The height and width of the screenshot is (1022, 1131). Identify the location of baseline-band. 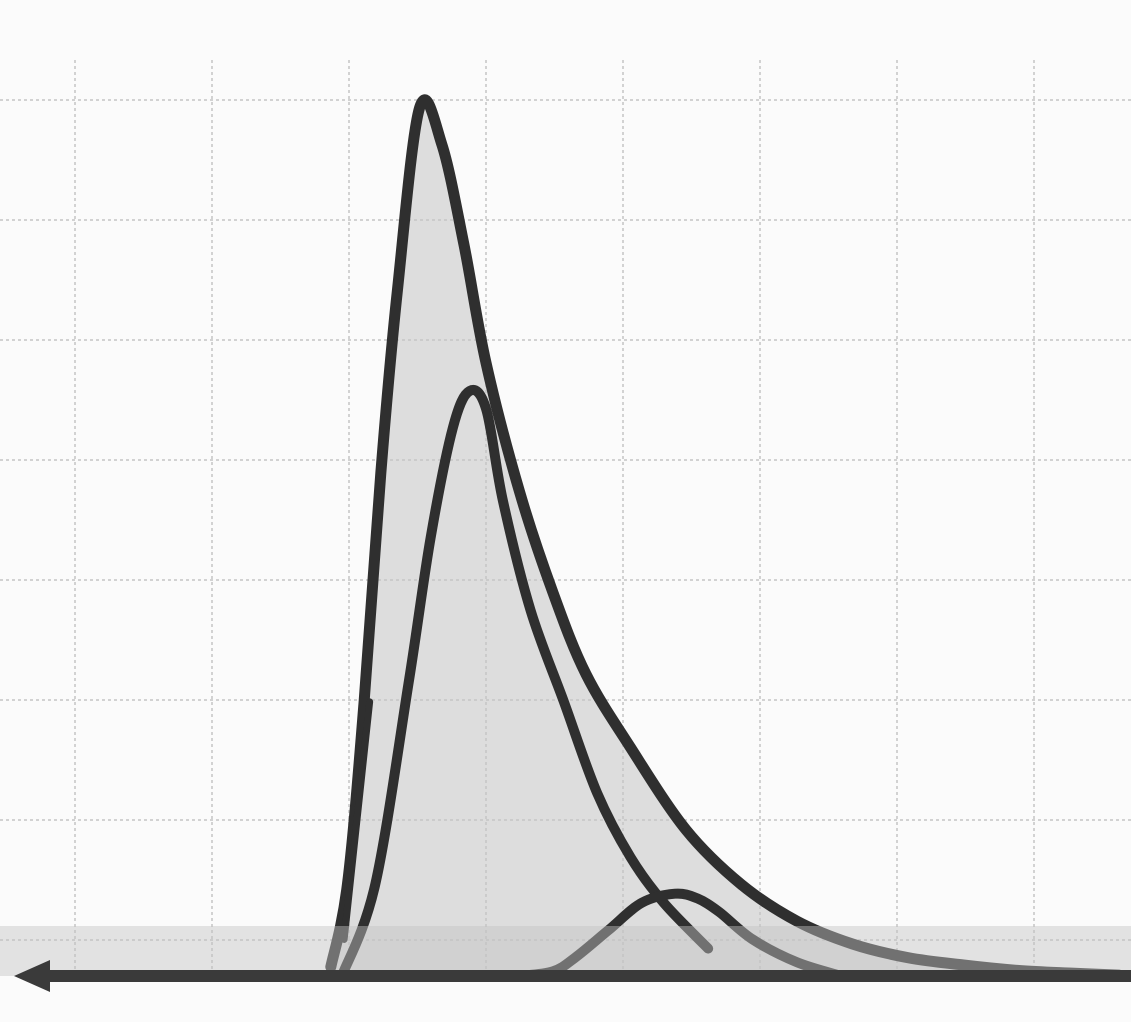
(565, 951).